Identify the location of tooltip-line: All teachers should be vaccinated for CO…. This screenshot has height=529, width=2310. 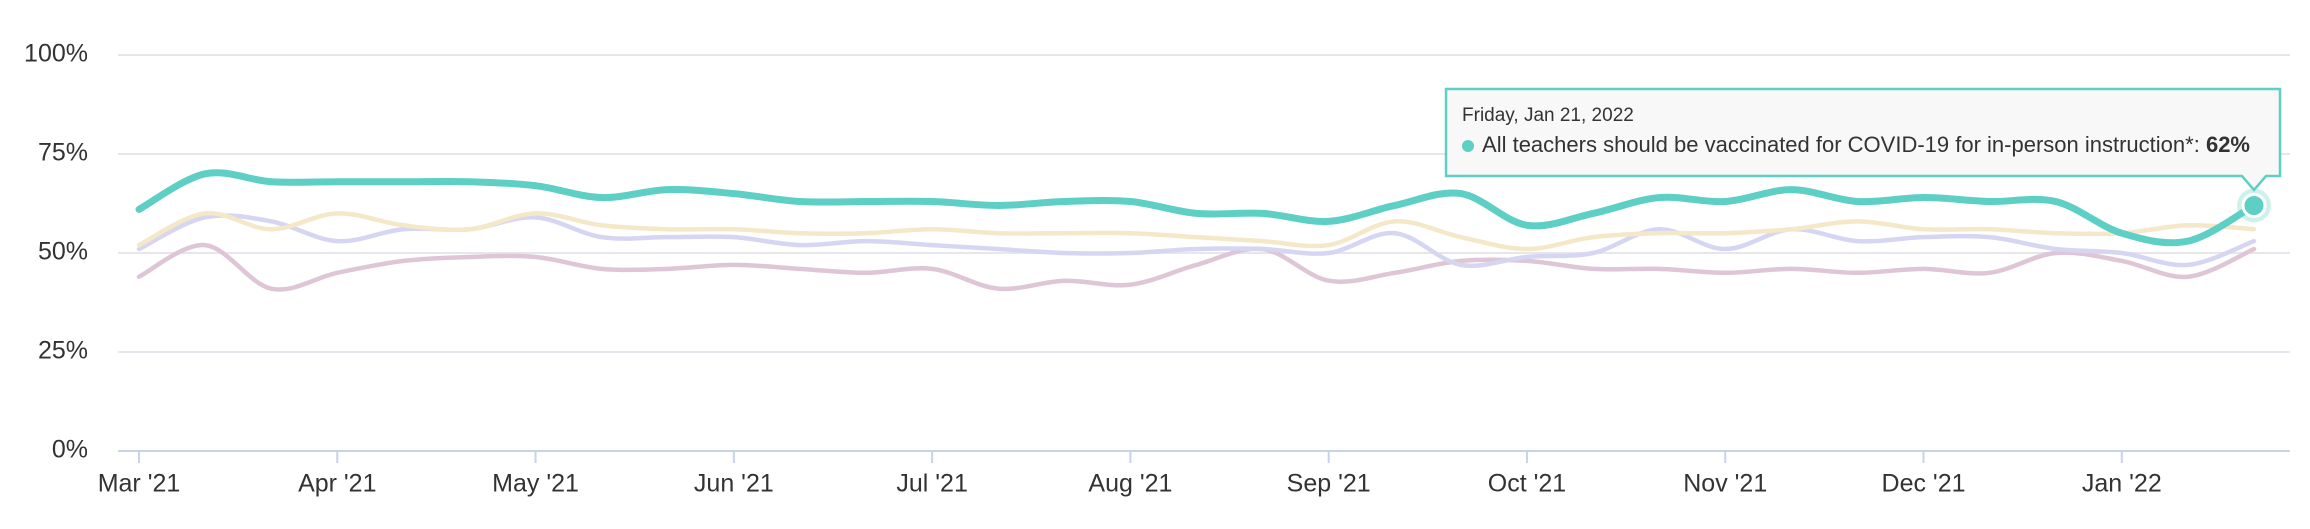
(1866, 144).